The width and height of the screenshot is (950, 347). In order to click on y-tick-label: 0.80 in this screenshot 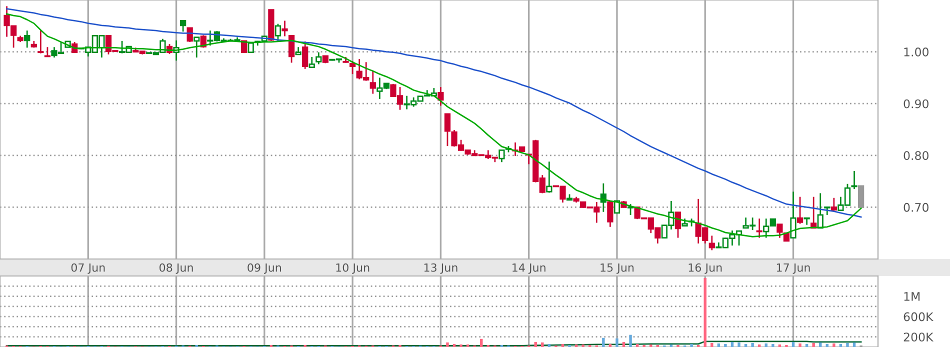, I will do `click(916, 155)`.